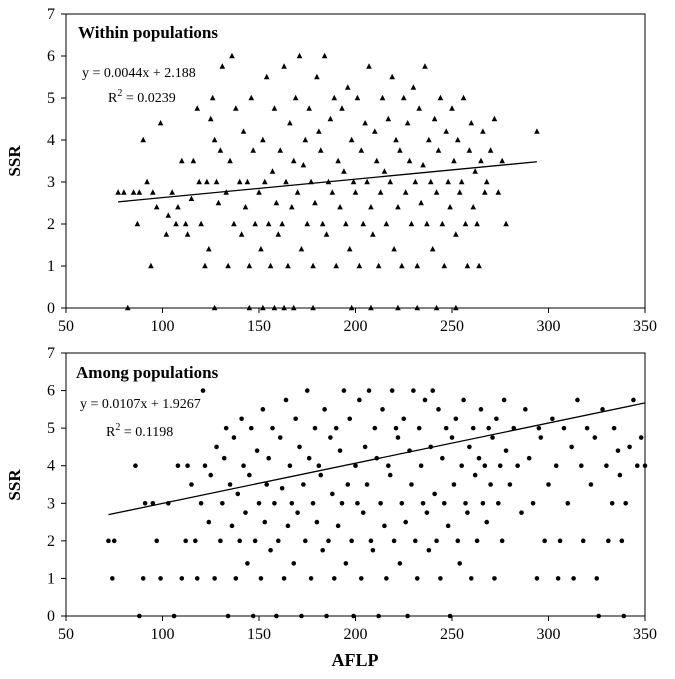 This screenshot has width=675, height=679. What do you see at coordinates (163, 634) in the screenshot?
I see `x-tick-label: 100` at bounding box center [163, 634].